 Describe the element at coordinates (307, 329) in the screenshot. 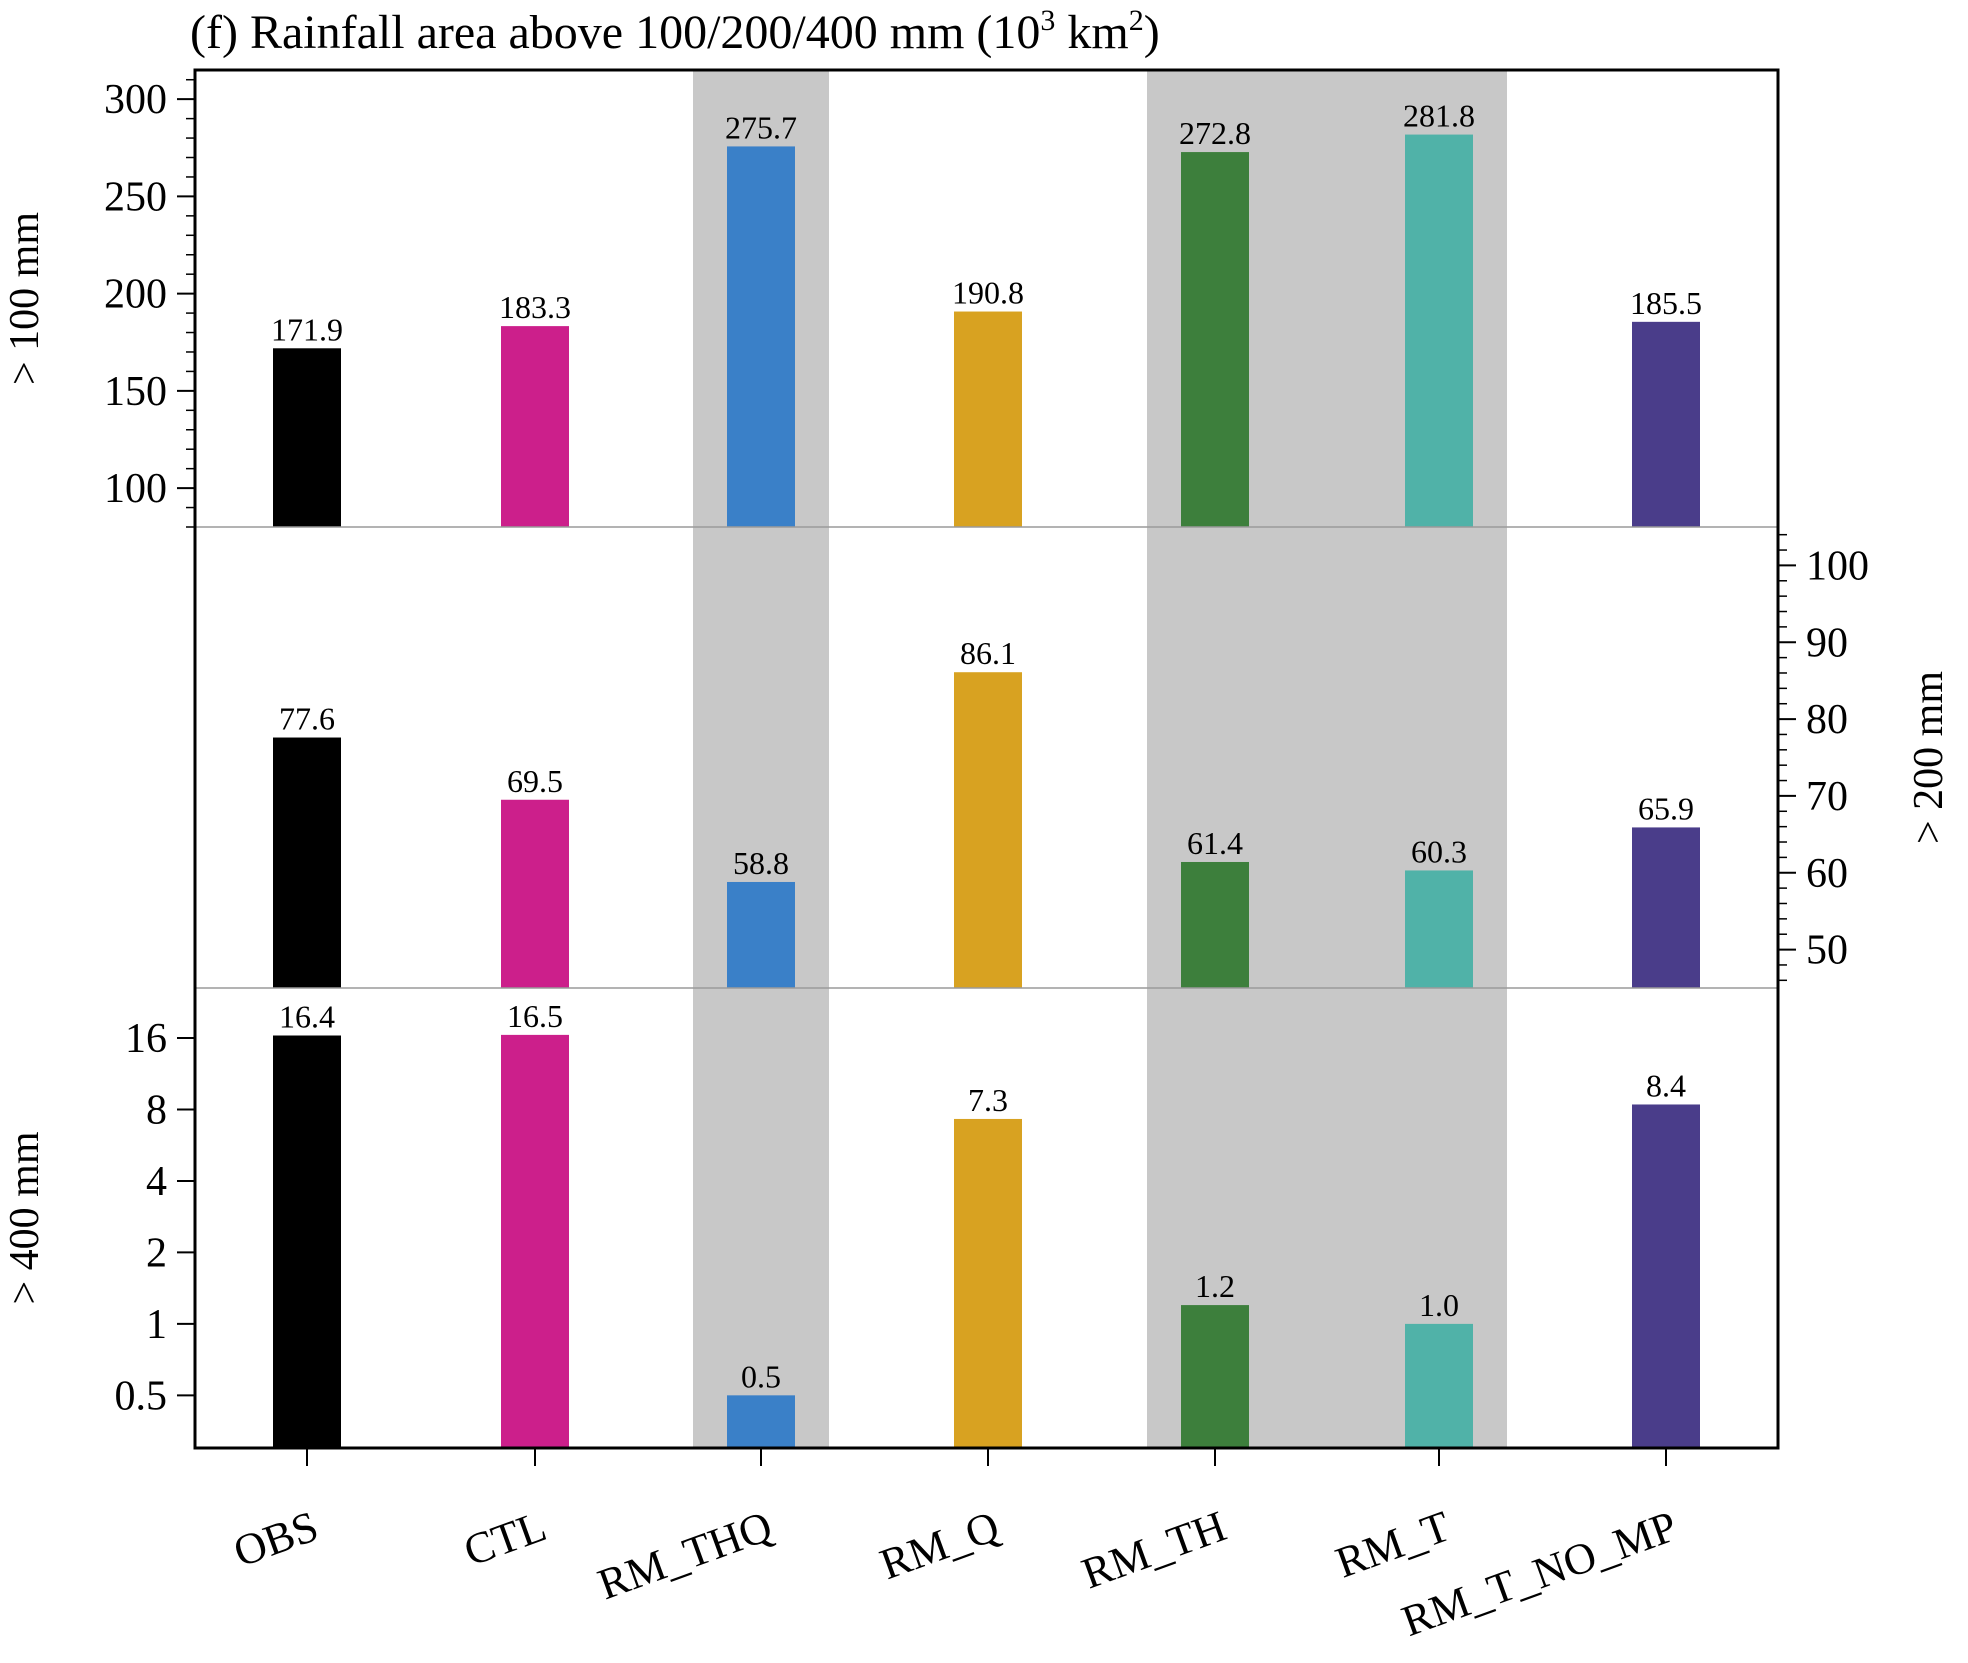

I see `top-value-label-obs: 171.9` at that location.